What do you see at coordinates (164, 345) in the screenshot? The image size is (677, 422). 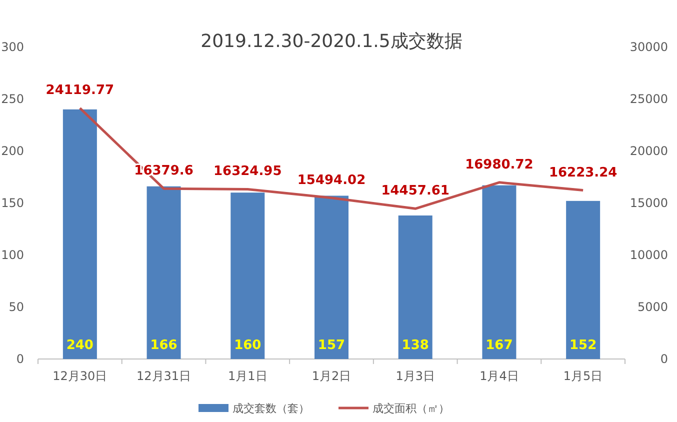 I see `data-label: 166` at bounding box center [164, 345].